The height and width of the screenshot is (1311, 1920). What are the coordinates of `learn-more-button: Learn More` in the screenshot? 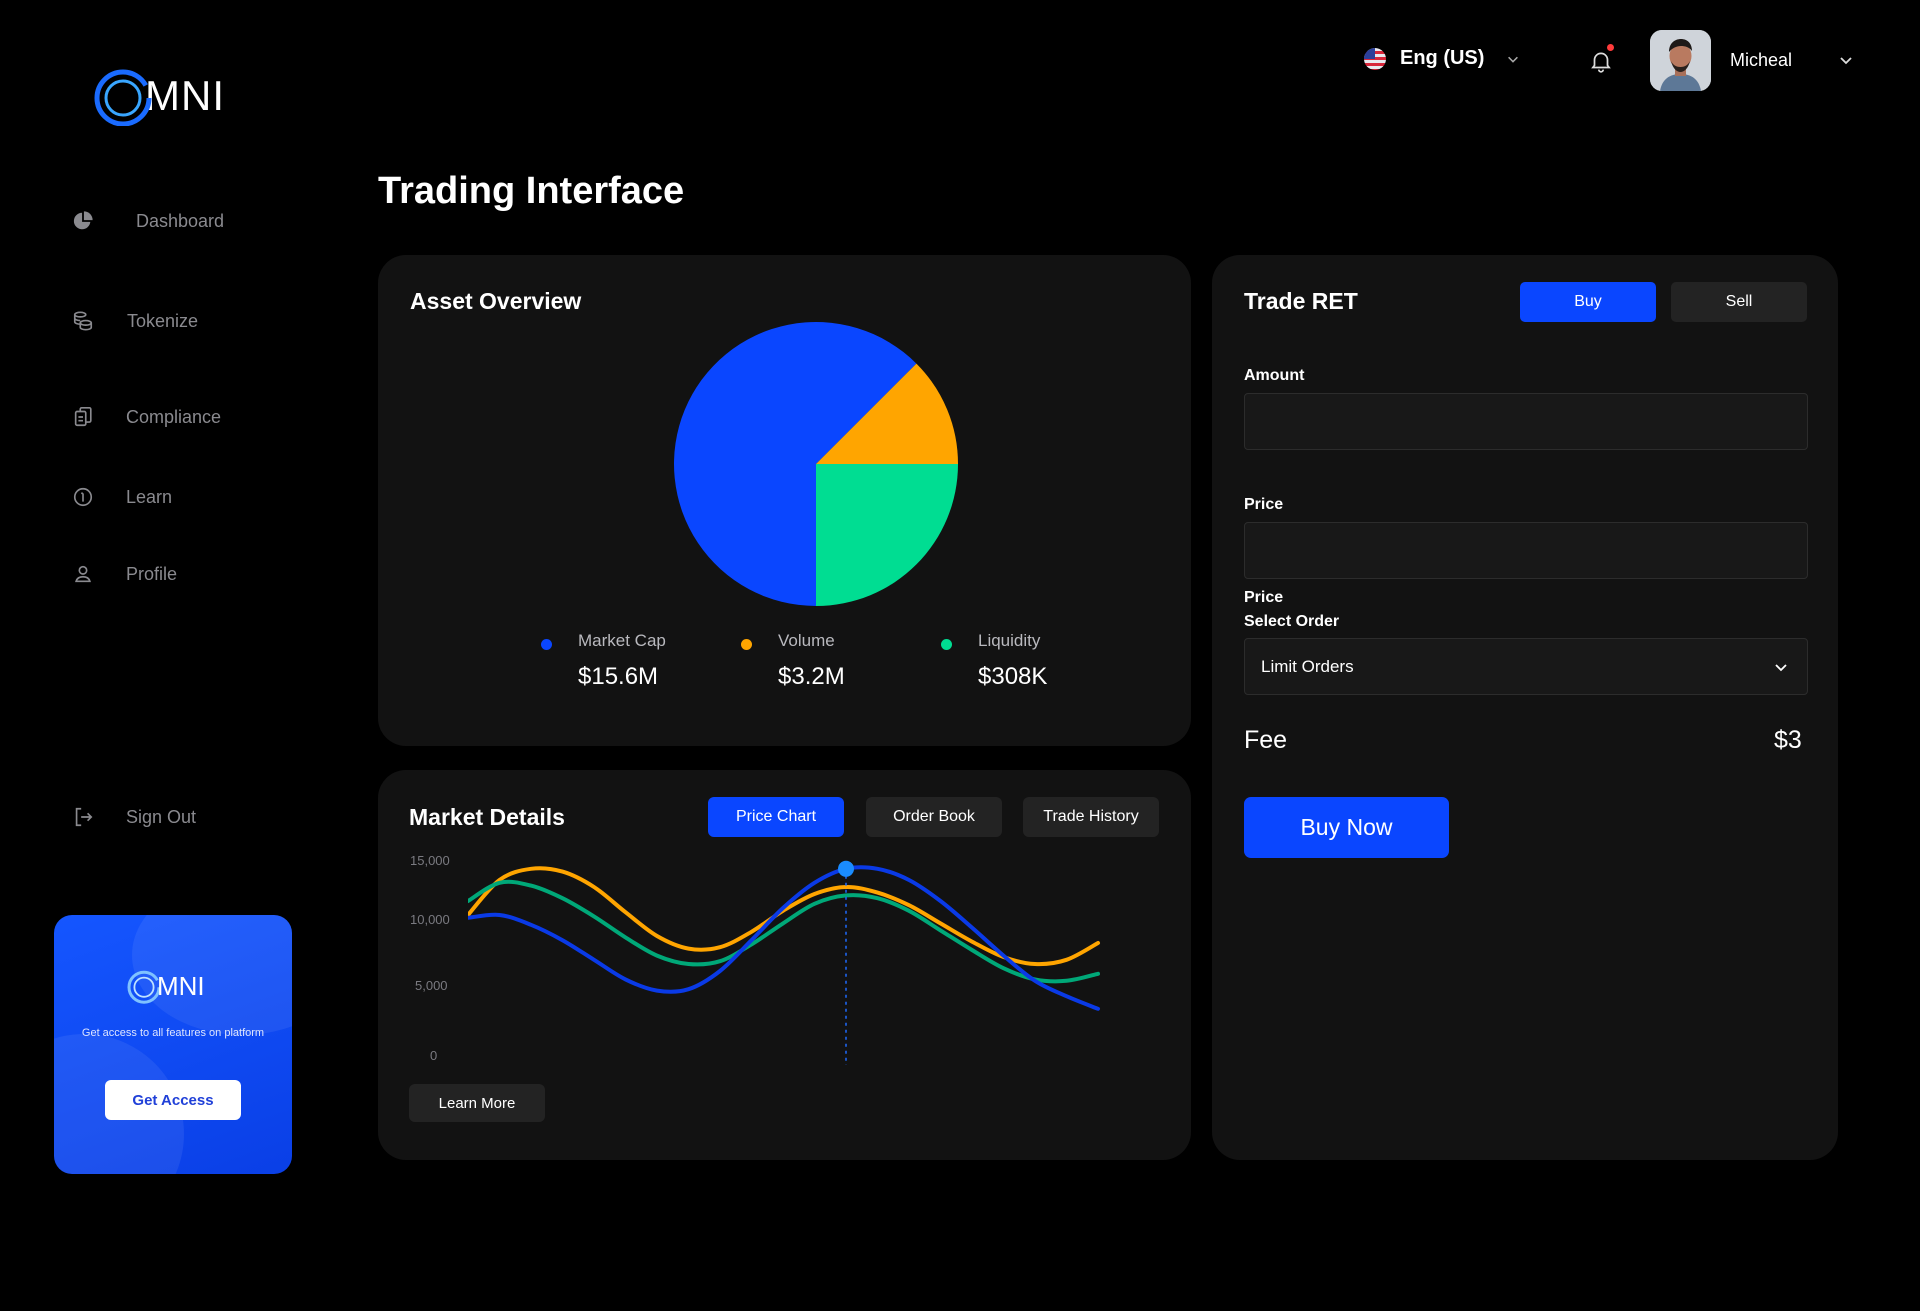 It's located at (477, 1103).